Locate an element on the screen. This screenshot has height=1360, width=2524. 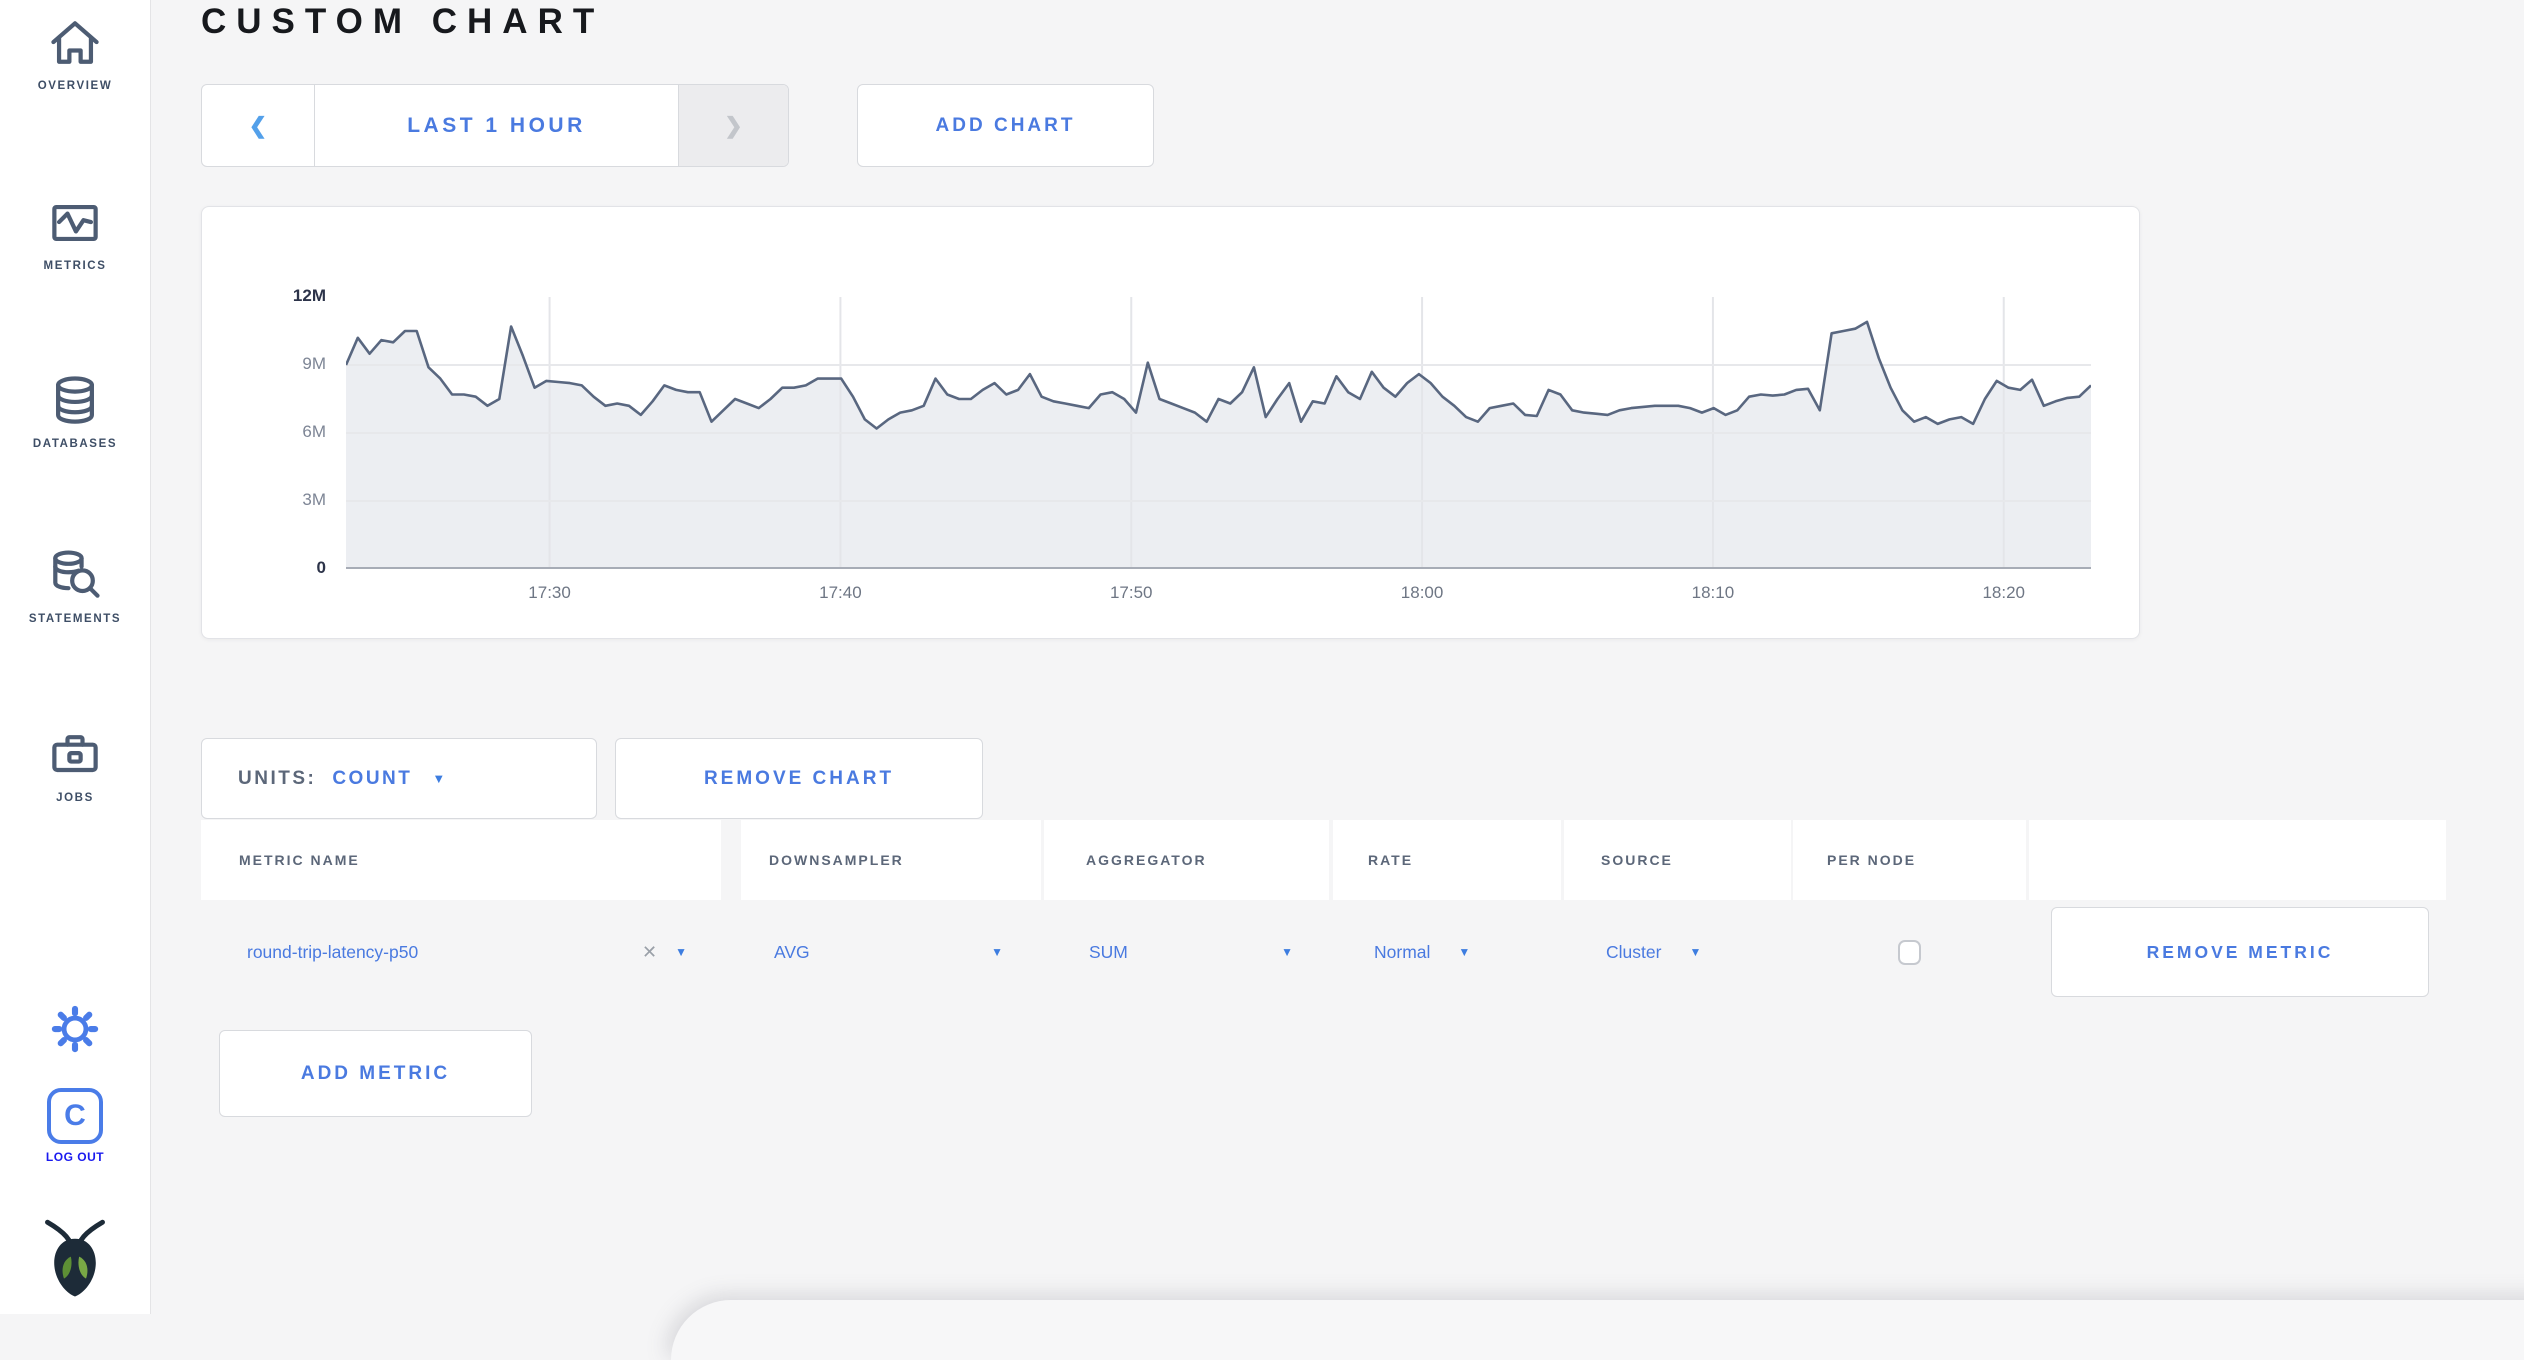
cockroach-bug-logo is located at coordinates (75, 1258).